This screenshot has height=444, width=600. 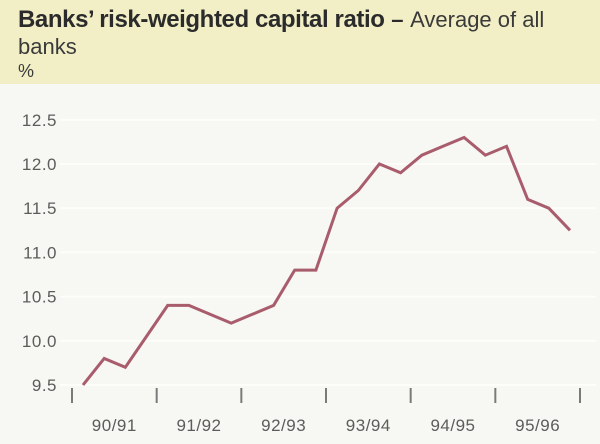 What do you see at coordinates (39, 297) in the screenshot?
I see `y-axis-label: 10.5` at bounding box center [39, 297].